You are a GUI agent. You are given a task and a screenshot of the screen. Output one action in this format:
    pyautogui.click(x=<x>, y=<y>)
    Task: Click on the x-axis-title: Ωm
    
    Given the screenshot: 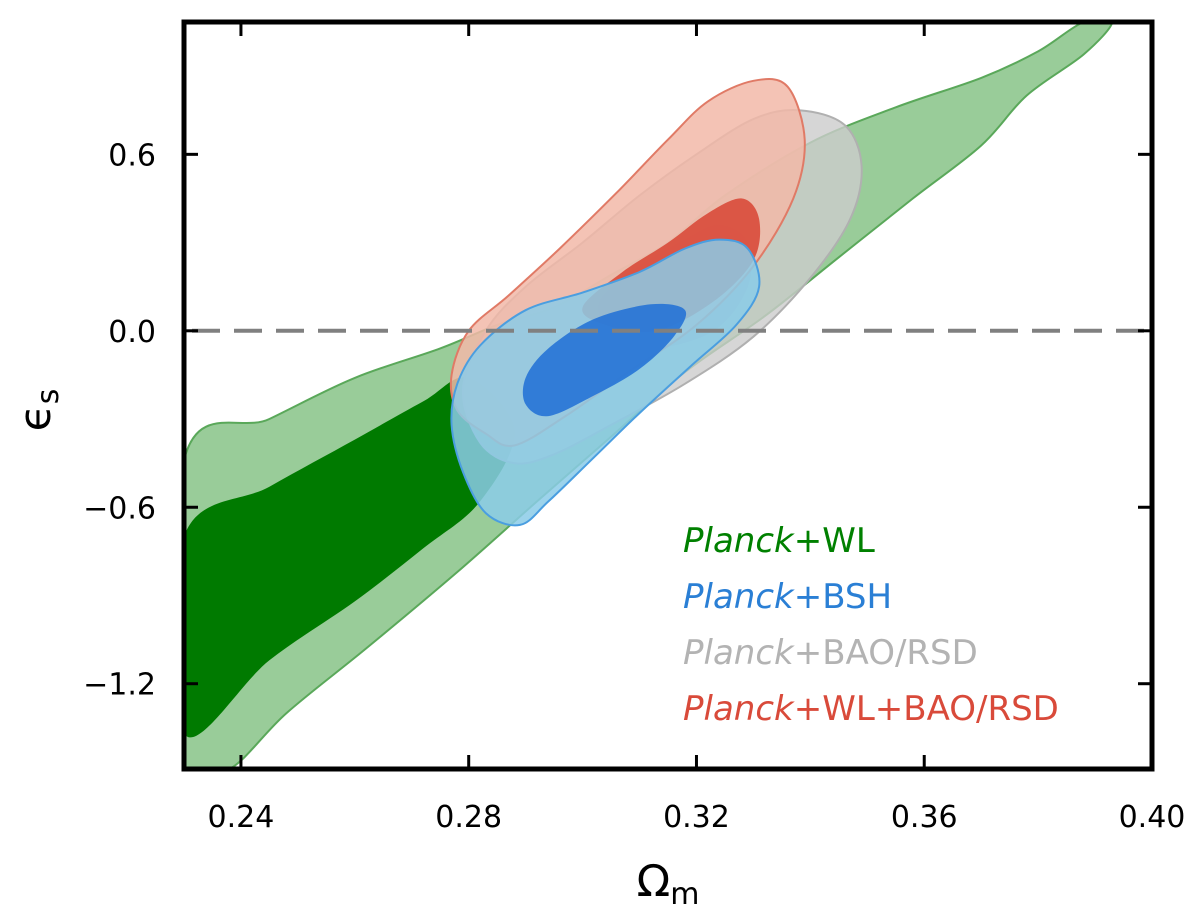 What is the action you would take?
    pyautogui.click(x=668, y=884)
    